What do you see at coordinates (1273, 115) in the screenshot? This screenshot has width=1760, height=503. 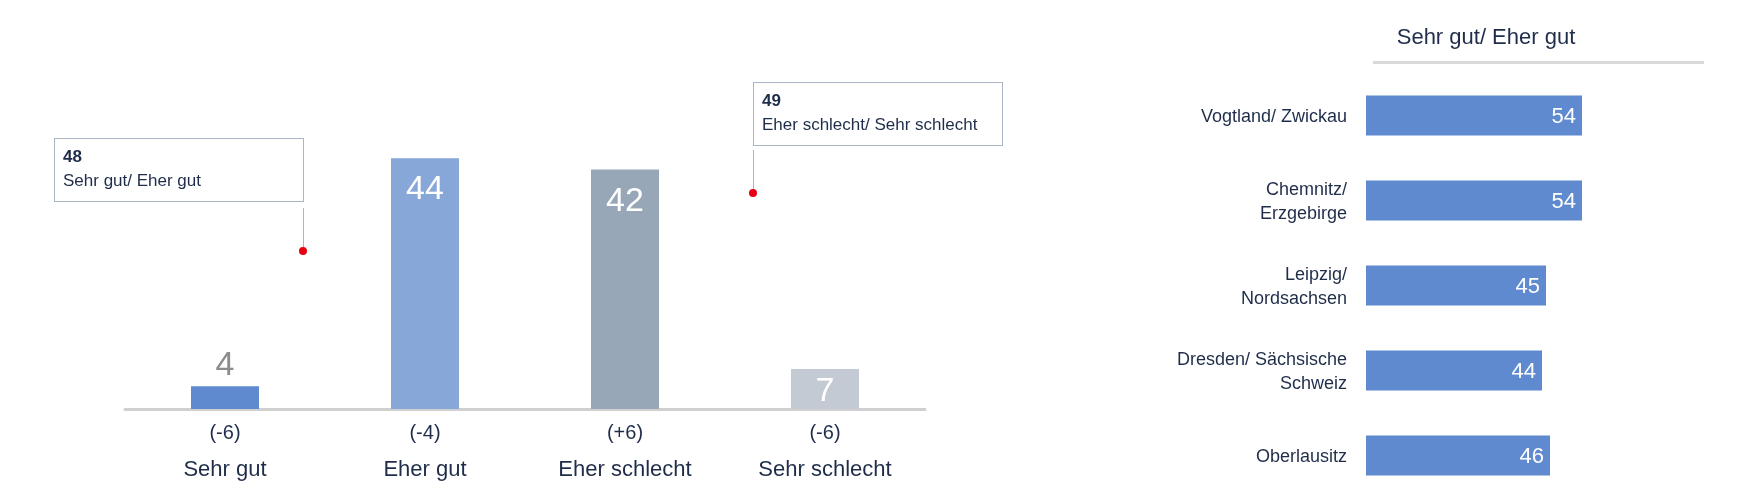 I see `y-tick-label: Vogtland/ Zwickau` at bounding box center [1273, 115].